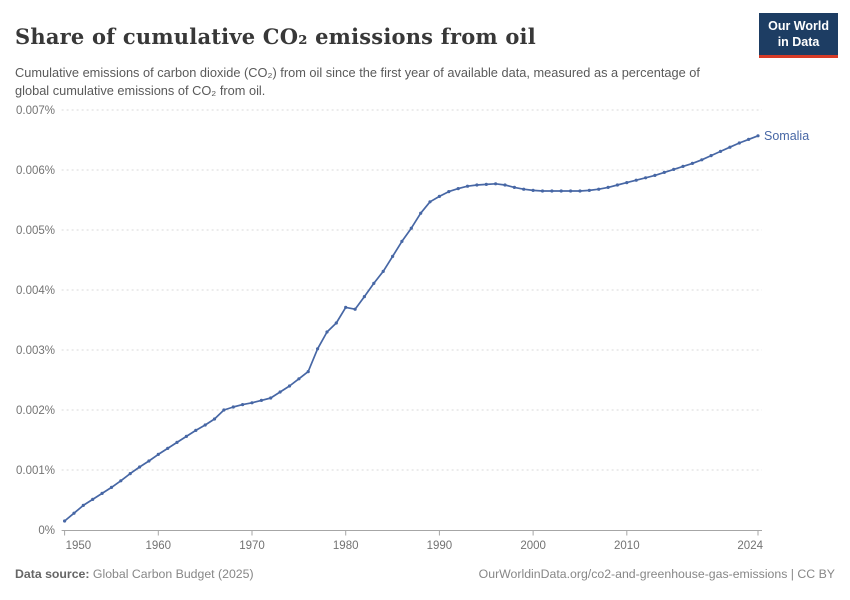  Describe the element at coordinates (627, 546) in the screenshot. I see `x-axis-tick-label: 2010` at that location.